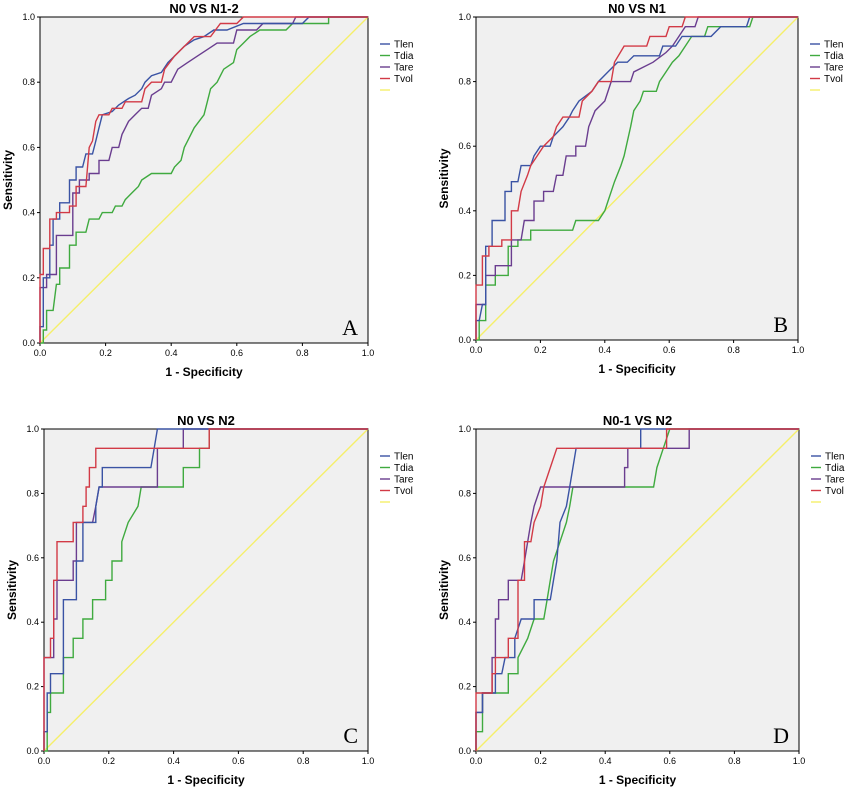 Image resolution: width=850 pixels, height=791 pixels. I want to click on panel-label: C, so click(350, 735).